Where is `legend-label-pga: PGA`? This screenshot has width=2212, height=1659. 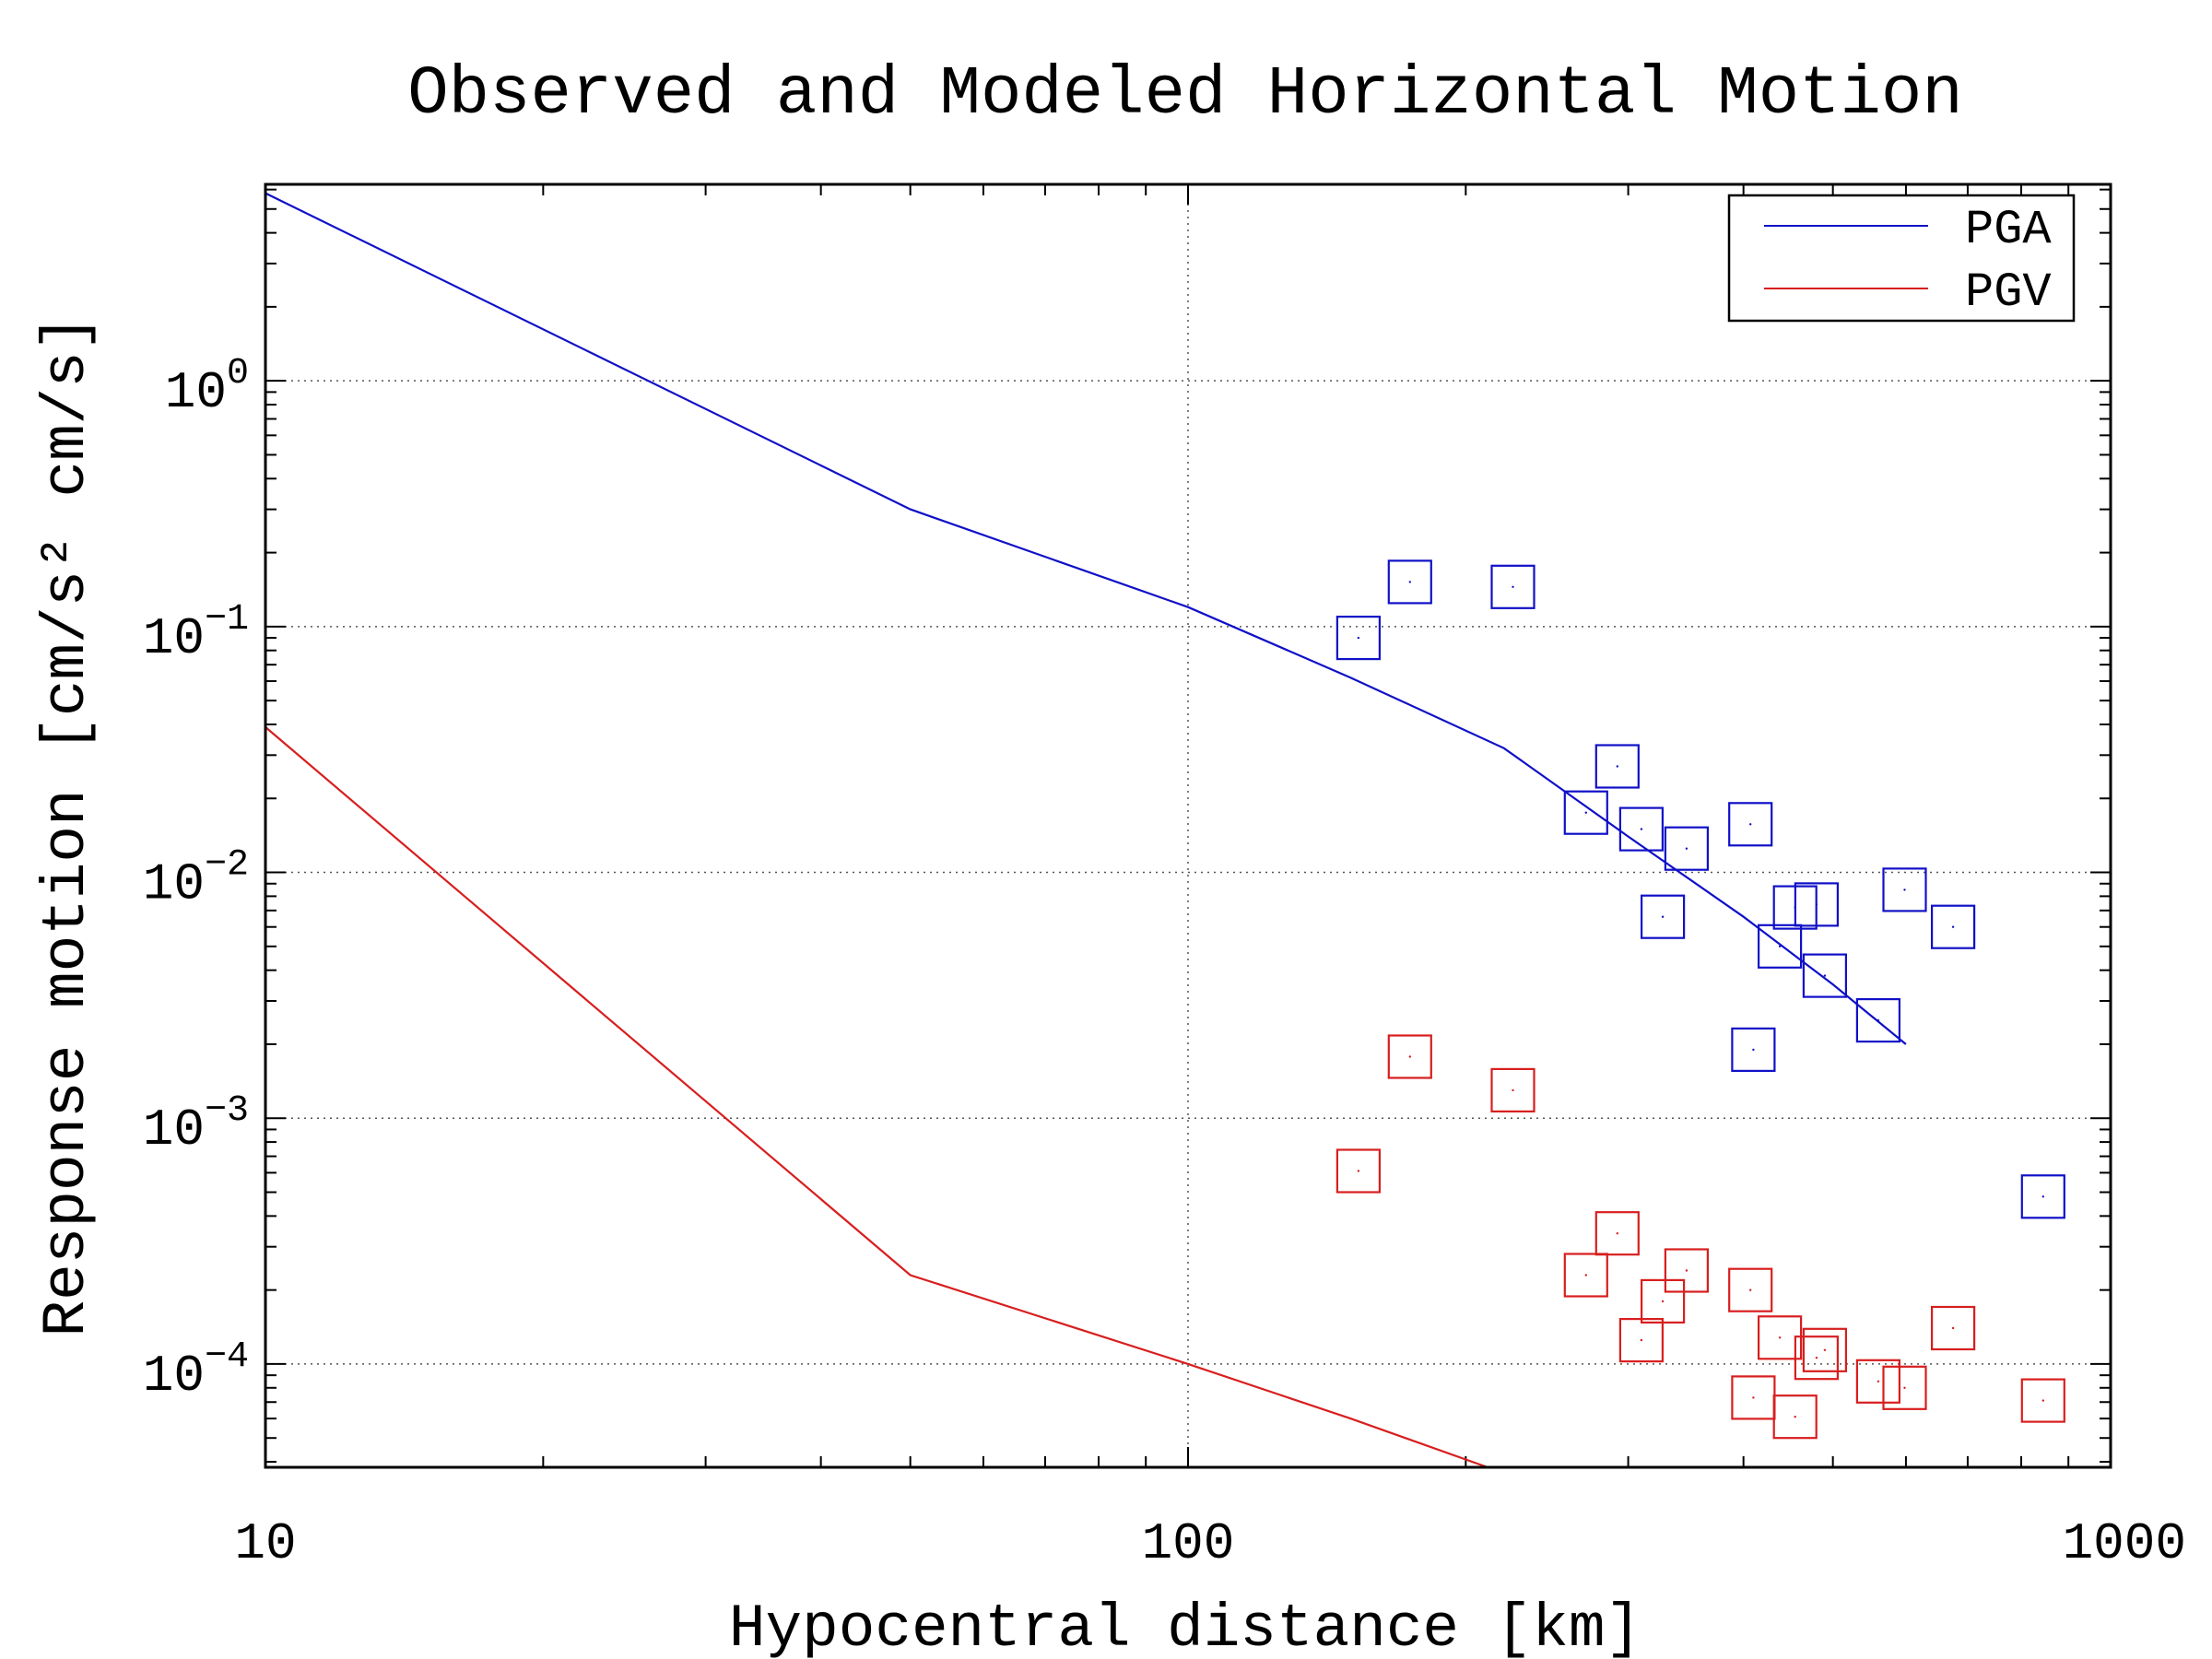
legend-label-pga: PGA is located at coordinates (2008, 230).